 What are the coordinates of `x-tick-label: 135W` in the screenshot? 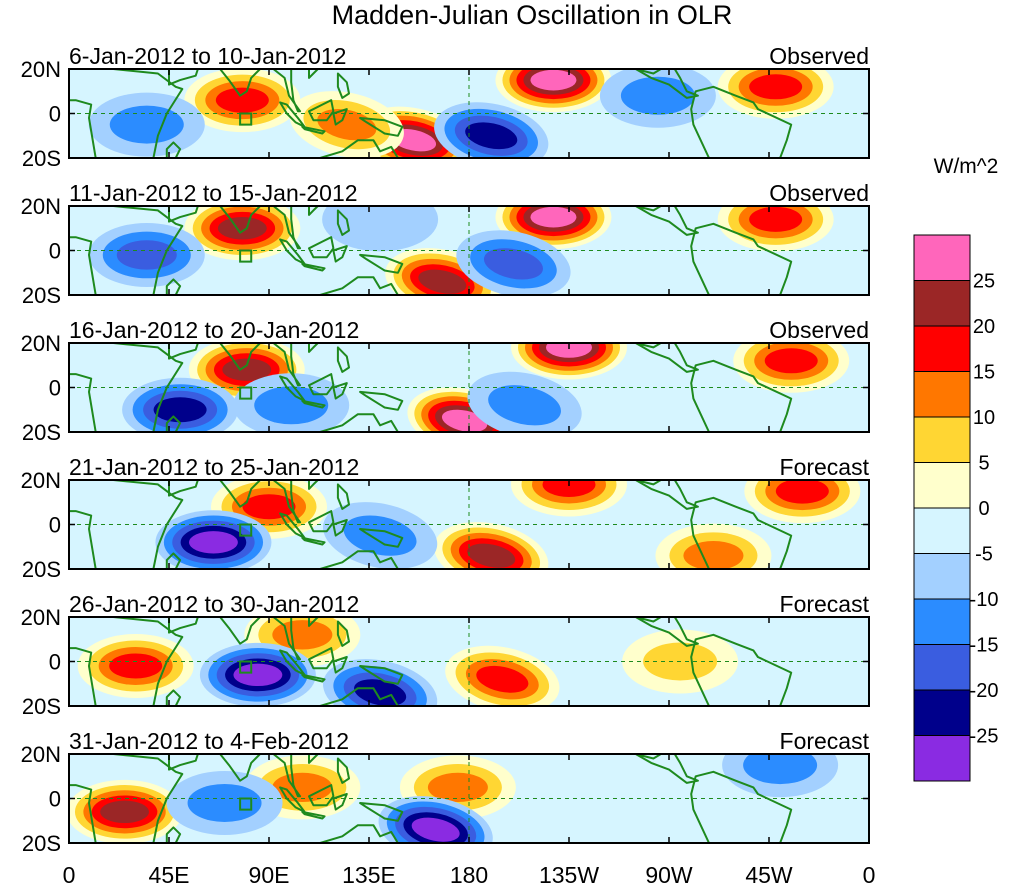 It's located at (569, 874).